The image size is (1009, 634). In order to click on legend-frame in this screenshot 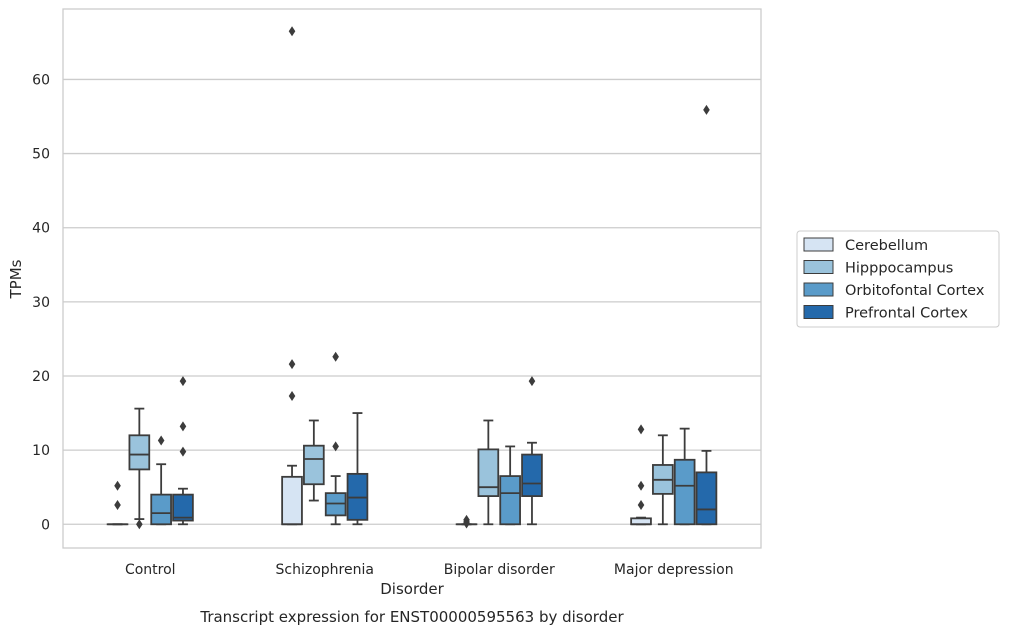, I will do `click(898, 279)`.